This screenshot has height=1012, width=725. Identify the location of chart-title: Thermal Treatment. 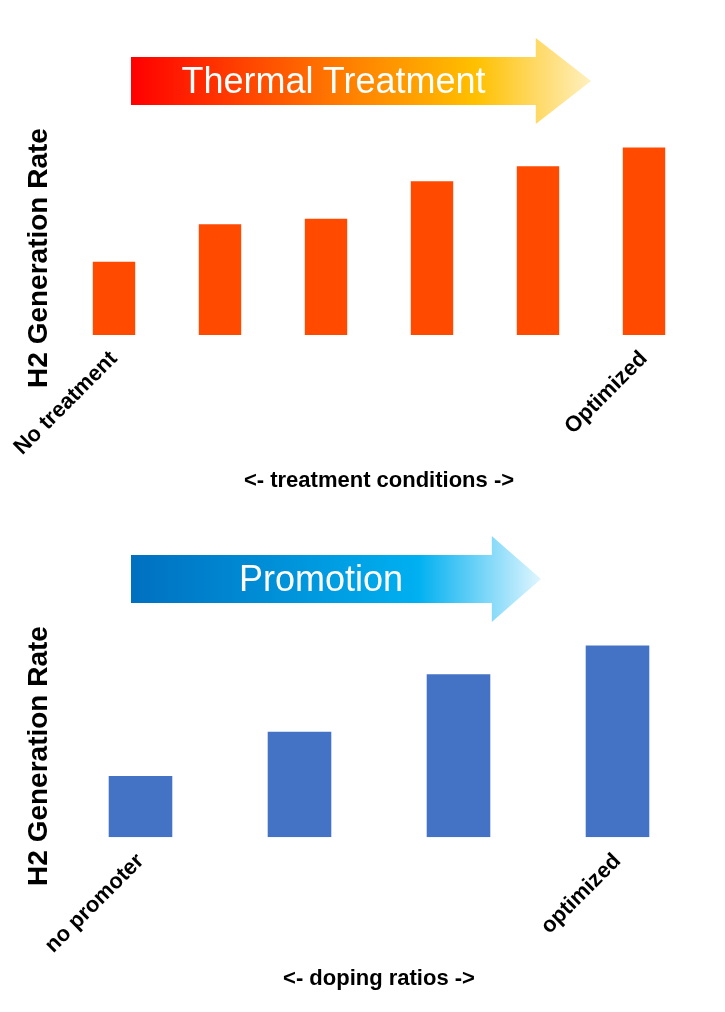
(333, 81).